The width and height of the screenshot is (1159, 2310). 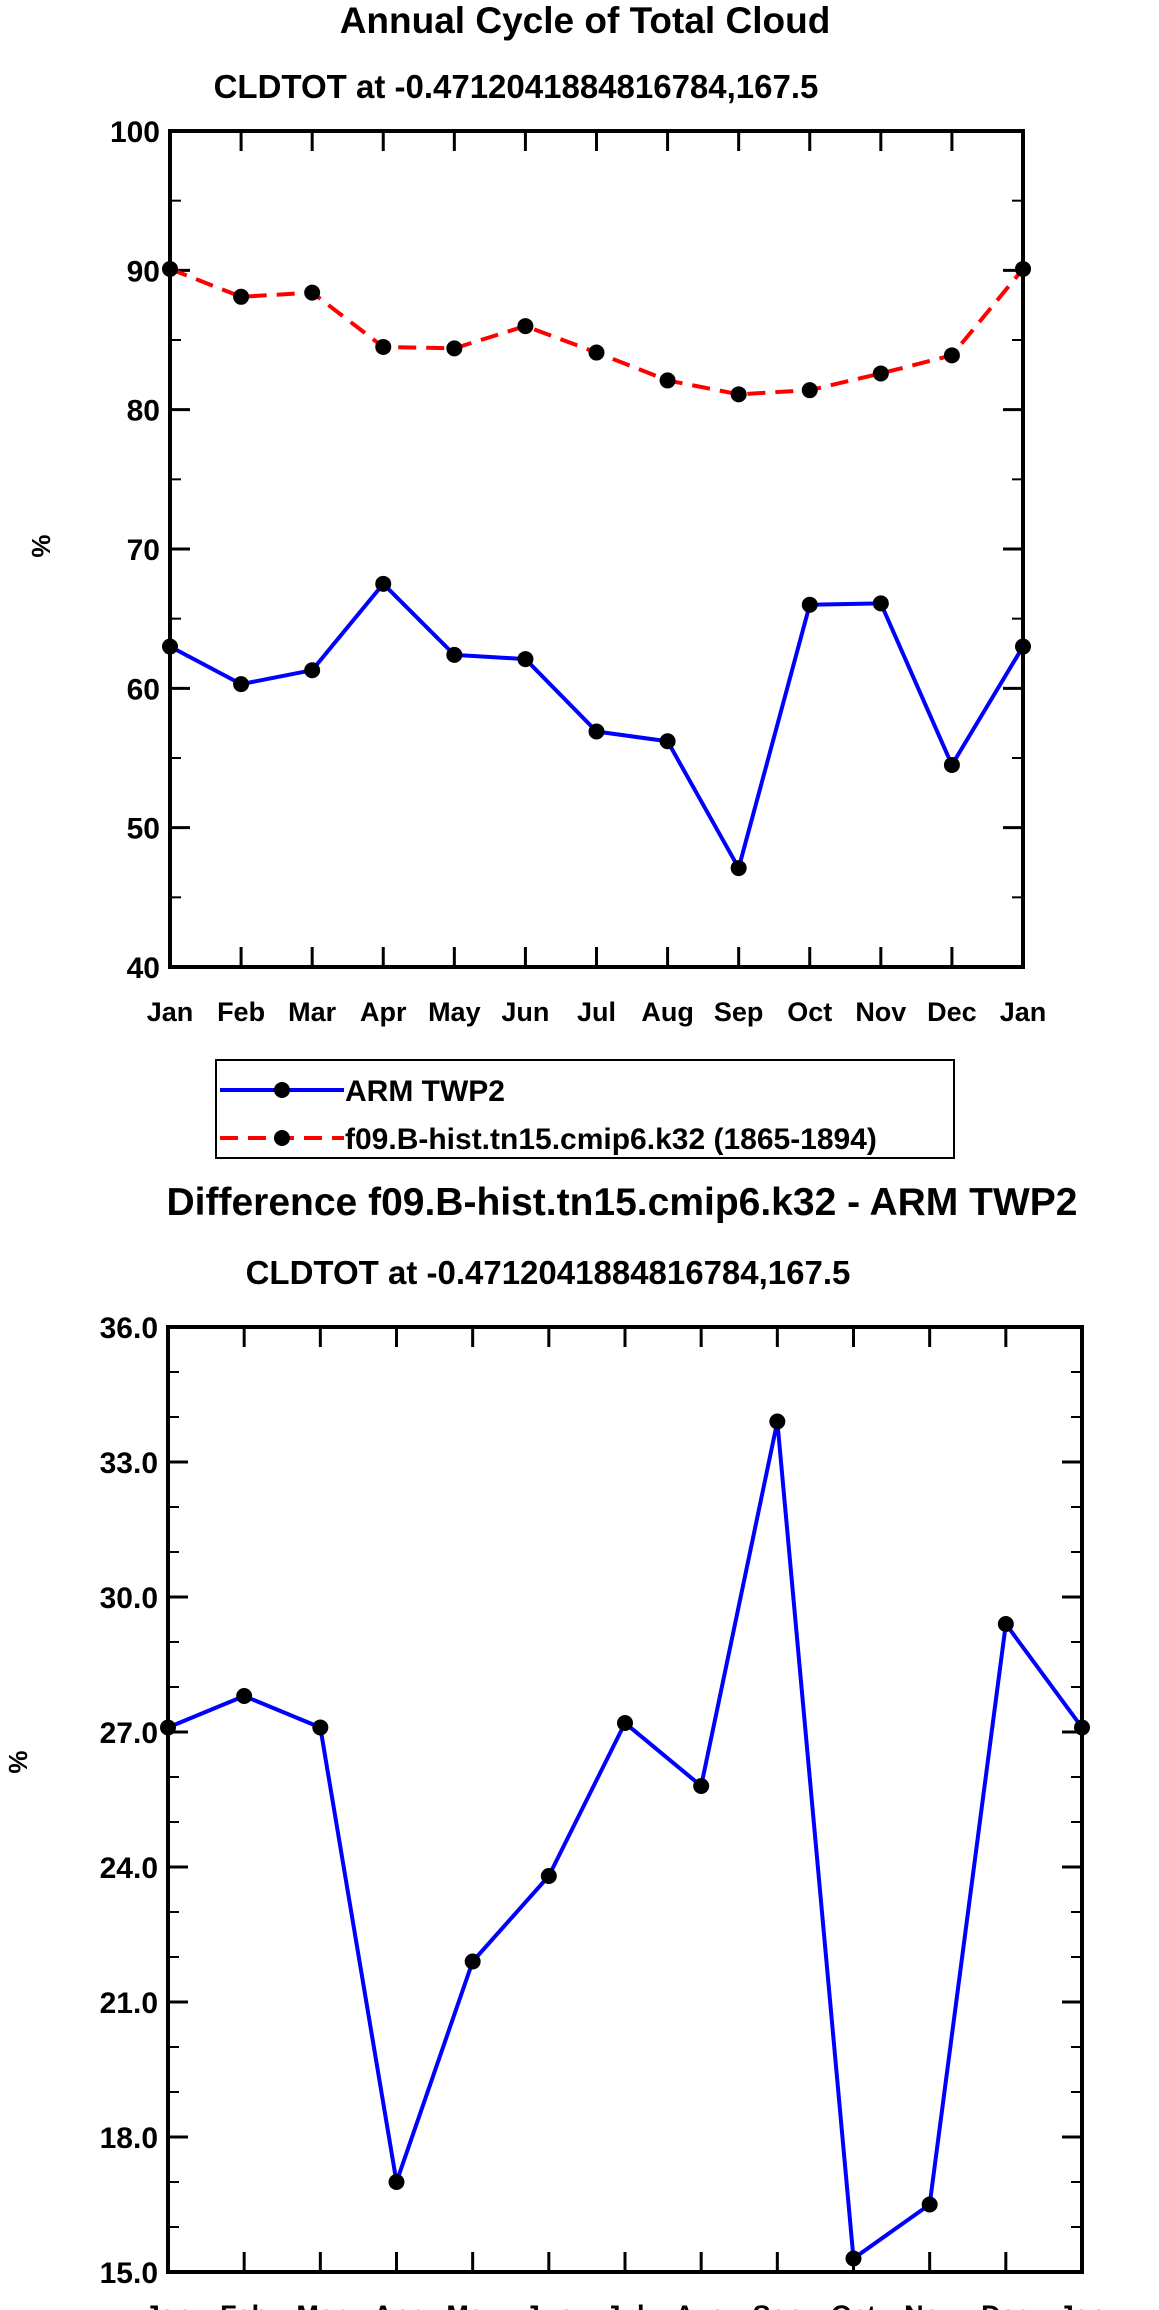 I want to click on y-tick-label: 36.0, so click(x=129, y=1328).